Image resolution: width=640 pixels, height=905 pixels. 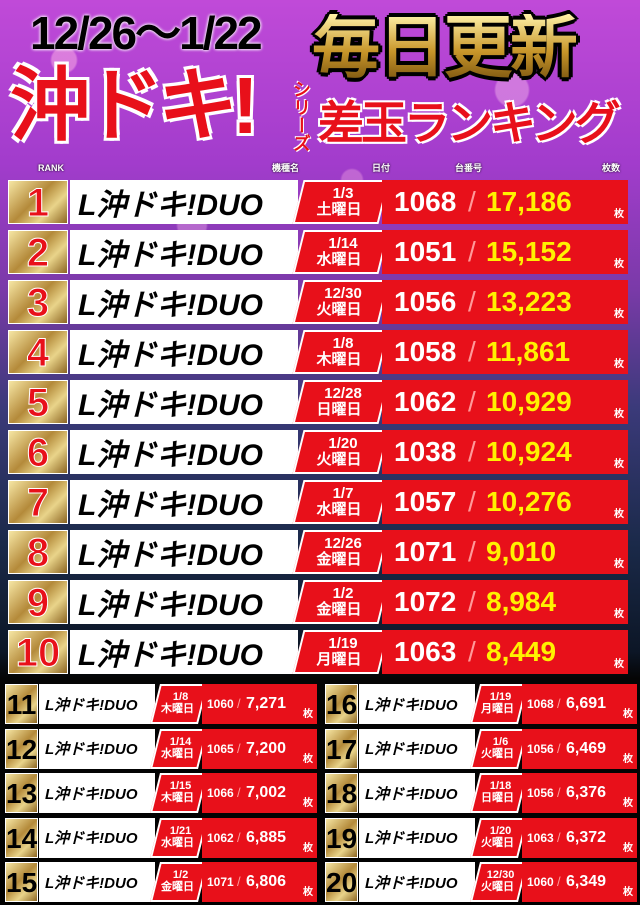 I want to click on unit-number: 1068, so click(x=425, y=201).